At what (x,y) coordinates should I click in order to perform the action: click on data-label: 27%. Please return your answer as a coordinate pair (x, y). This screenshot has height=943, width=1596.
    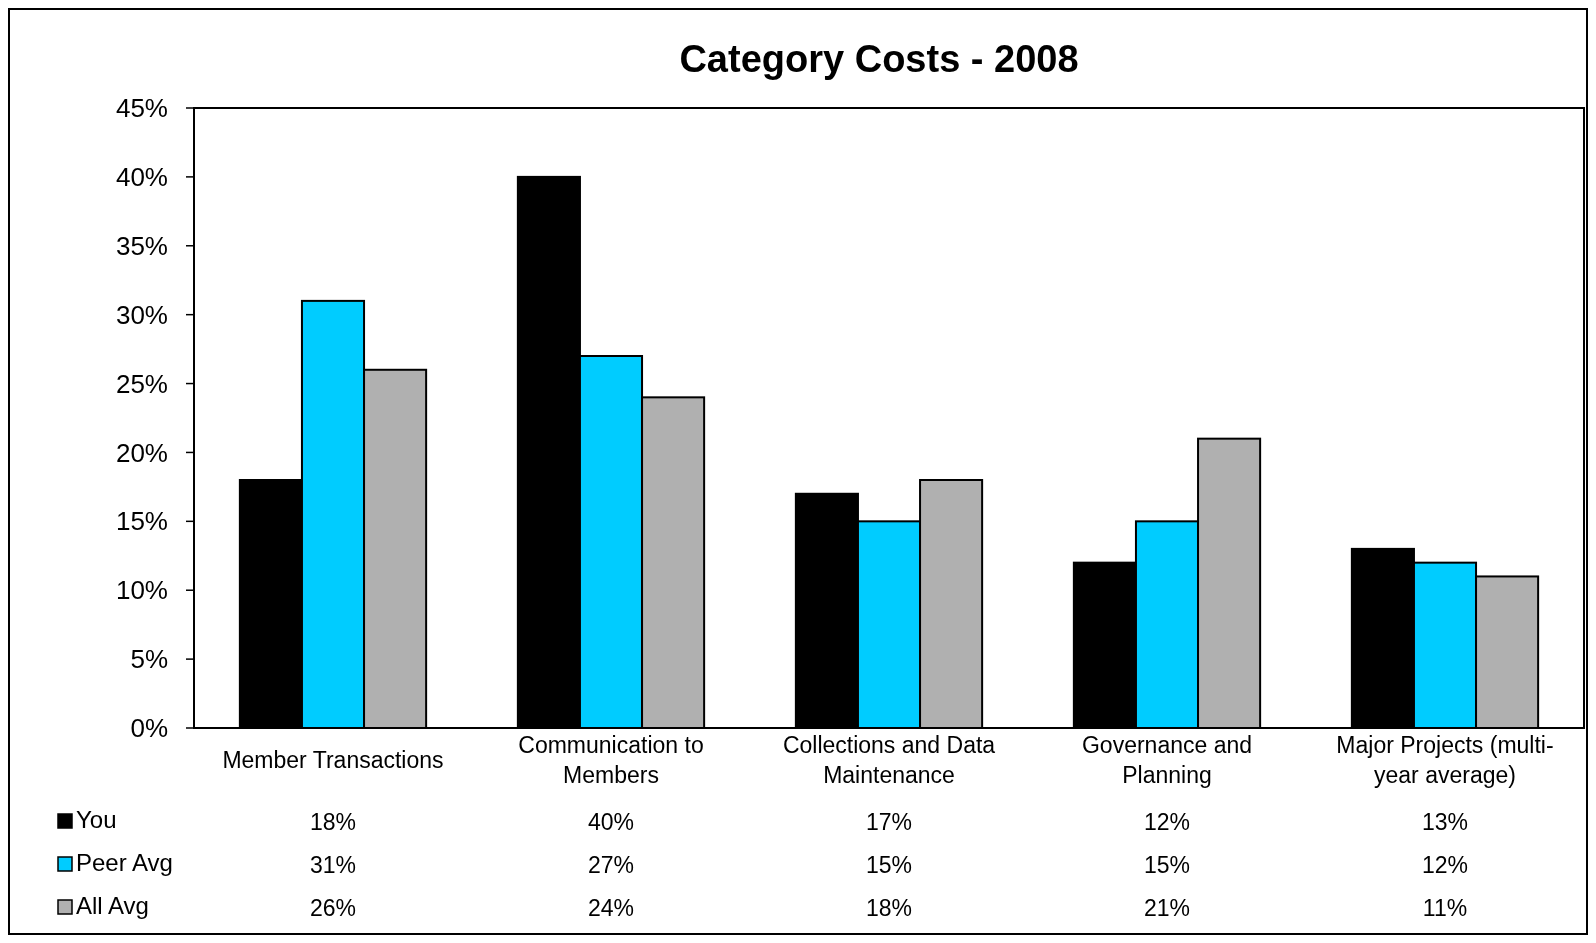
    Looking at the image, I should click on (611, 865).